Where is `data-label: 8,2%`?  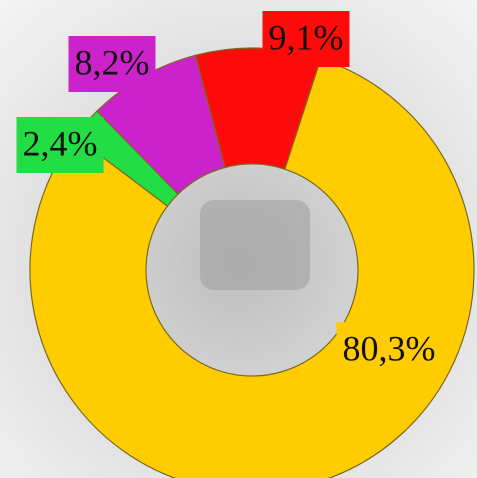 data-label: 8,2% is located at coordinates (112, 62).